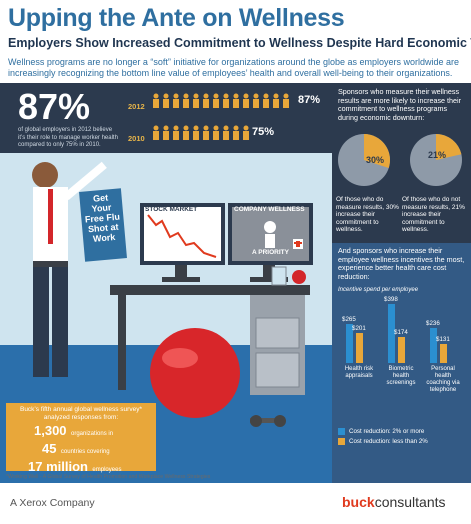  I want to click on monitor-stock-market-label: STOCK MARKET, so click(171, 209).